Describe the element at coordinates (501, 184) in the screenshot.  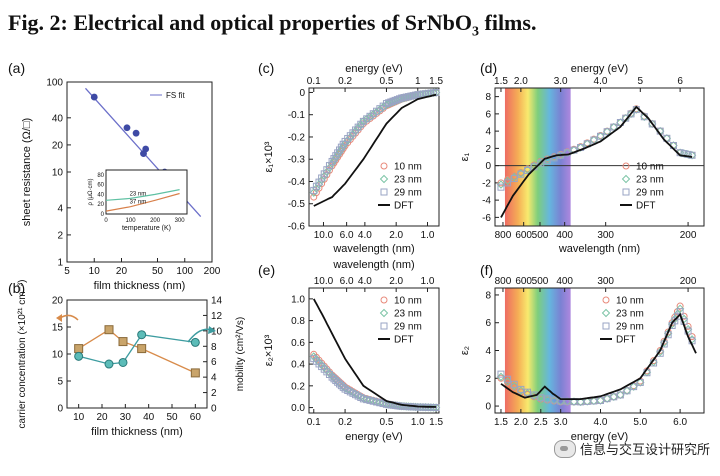
I see `d-23nm-point` at that location.